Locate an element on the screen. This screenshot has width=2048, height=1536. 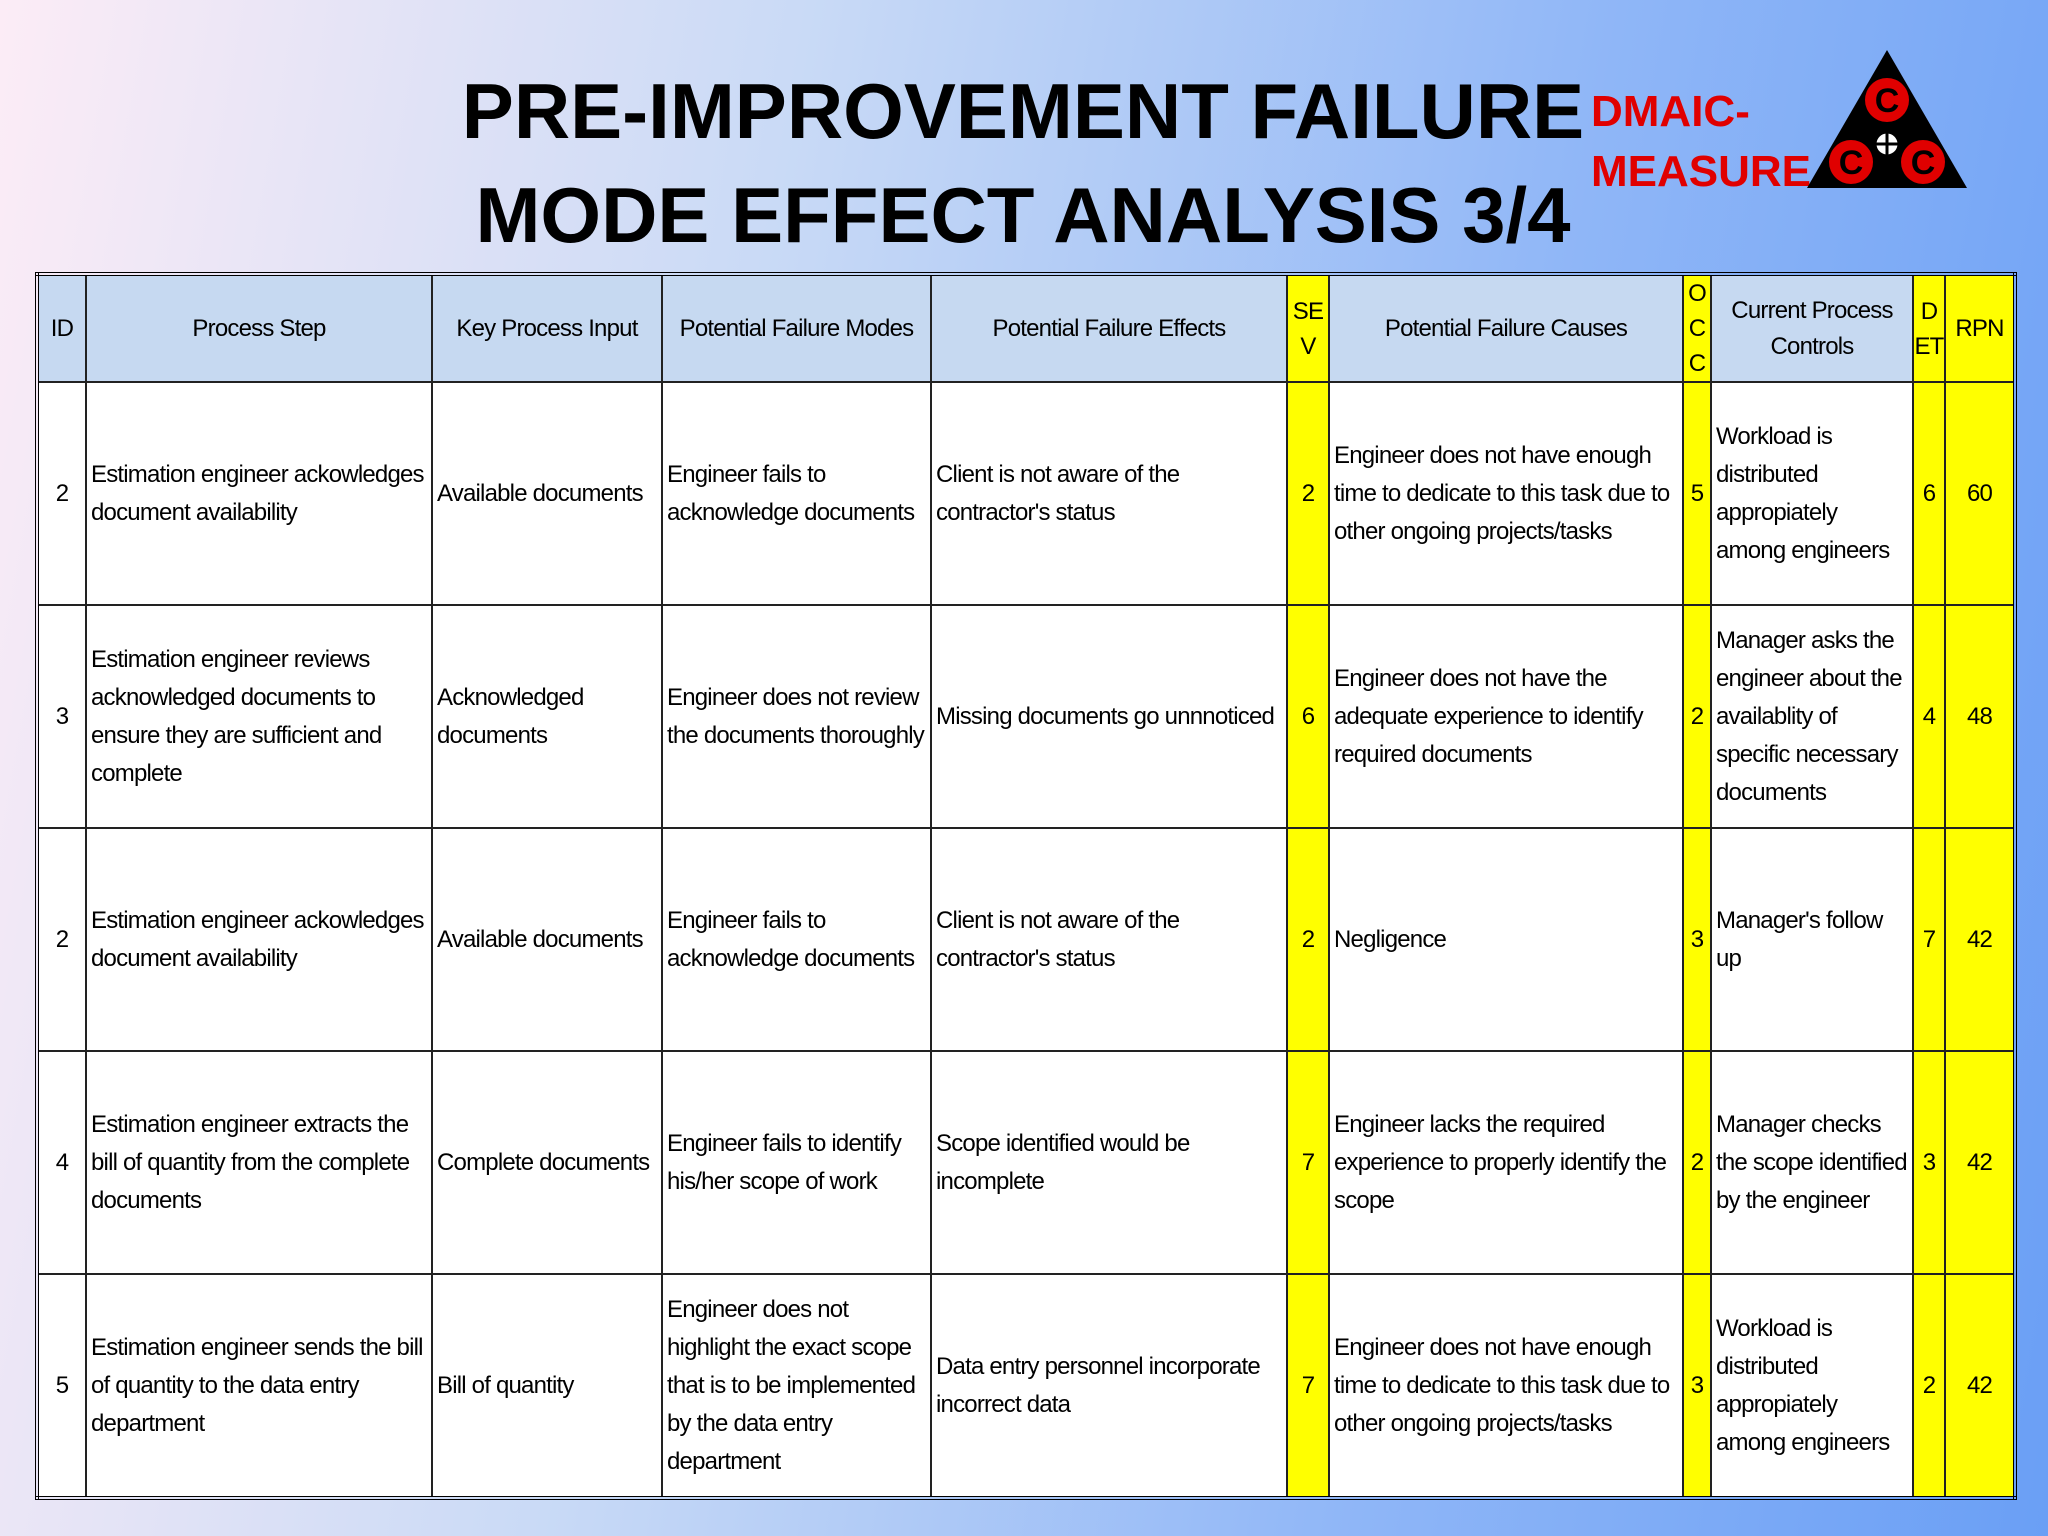
table-cell: 60 is located at coordinates (1980, 493).